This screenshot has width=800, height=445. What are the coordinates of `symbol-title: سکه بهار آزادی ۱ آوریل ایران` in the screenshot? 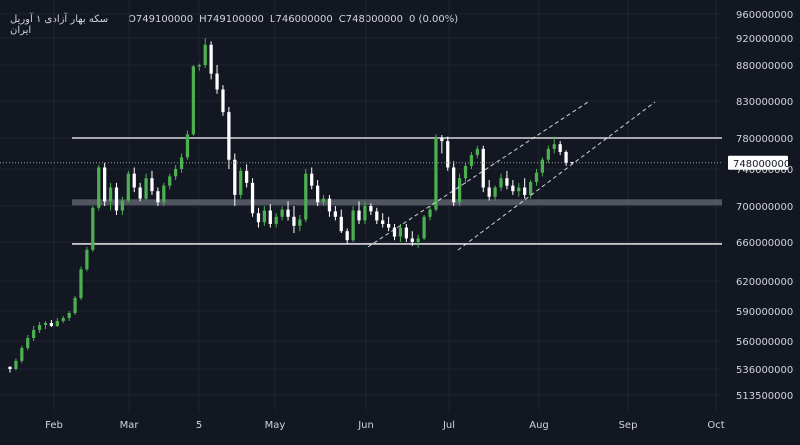 It's located at (59, 25).